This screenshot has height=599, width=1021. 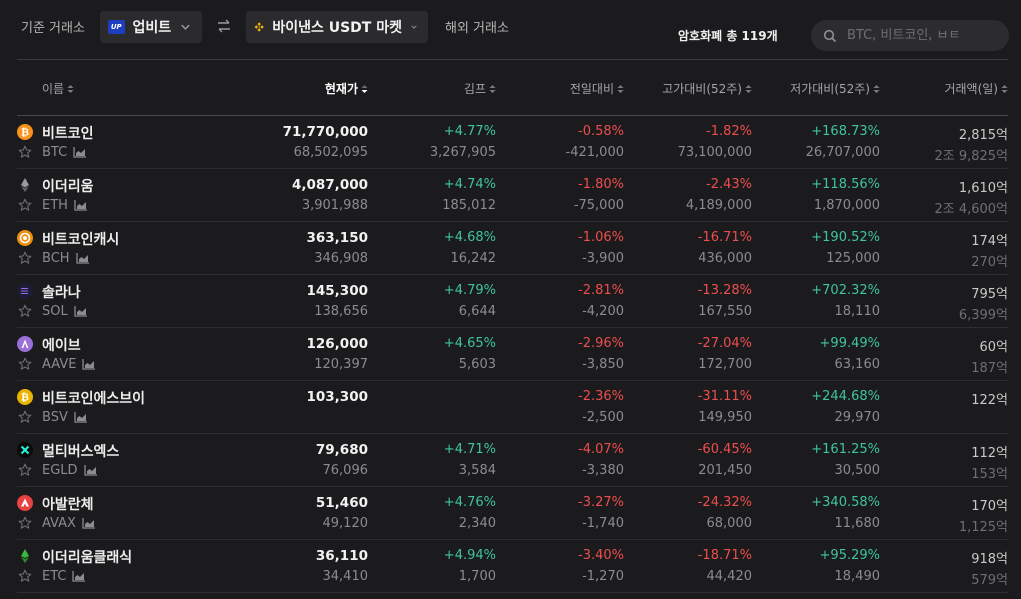 I want to click on low-52w-price: 29,970, so click(x=857, y=417).